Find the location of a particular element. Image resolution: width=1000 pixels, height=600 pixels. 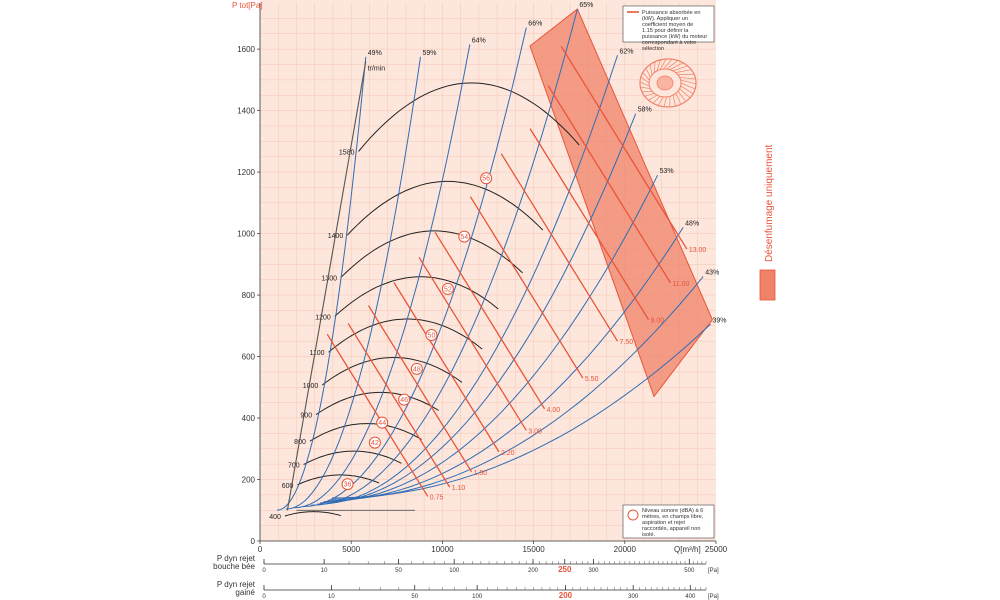

speed-curve-label: 700 is located at coordinates (294, 466).